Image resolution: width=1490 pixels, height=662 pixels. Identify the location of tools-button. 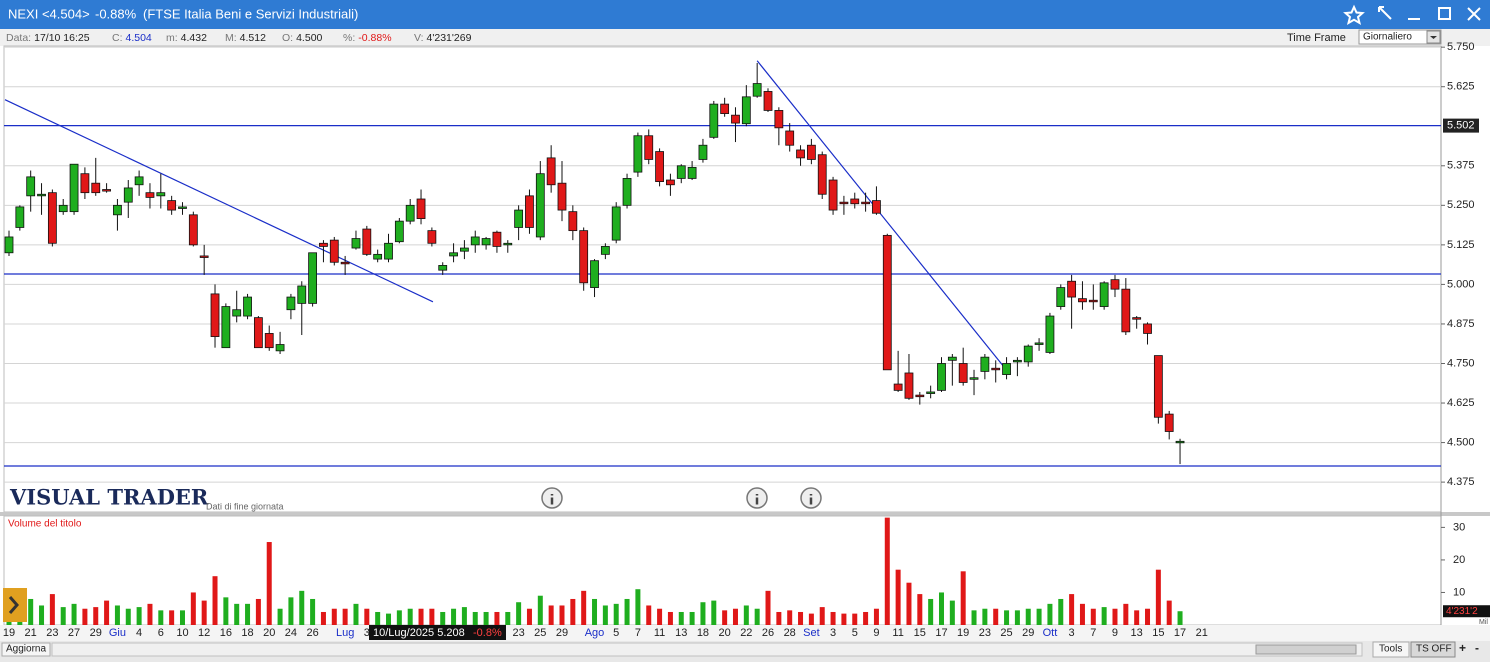
(1391, 649).